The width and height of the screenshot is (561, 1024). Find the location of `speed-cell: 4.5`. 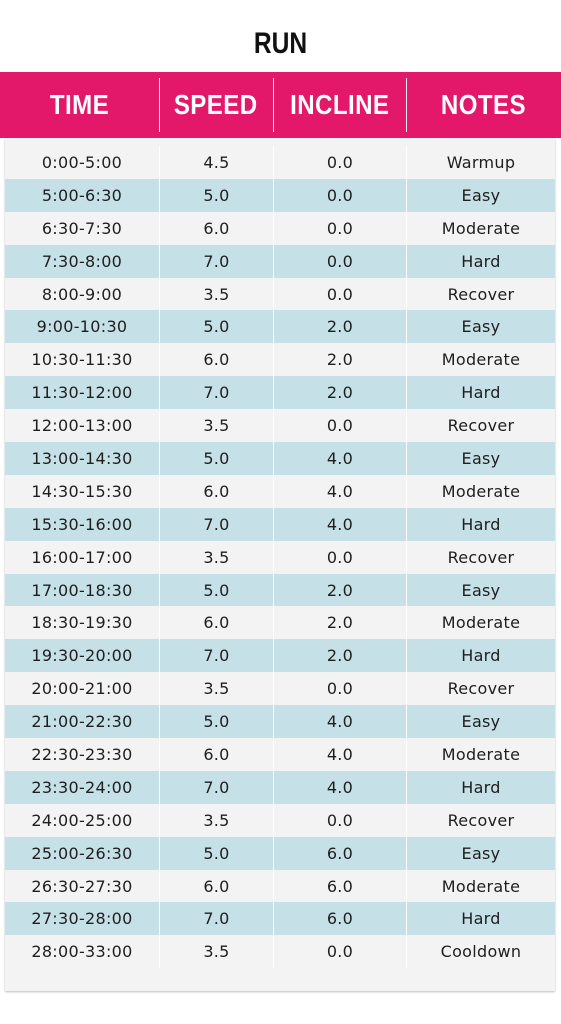

speed-cell: 4.5 is located at coordinates (216, 162).